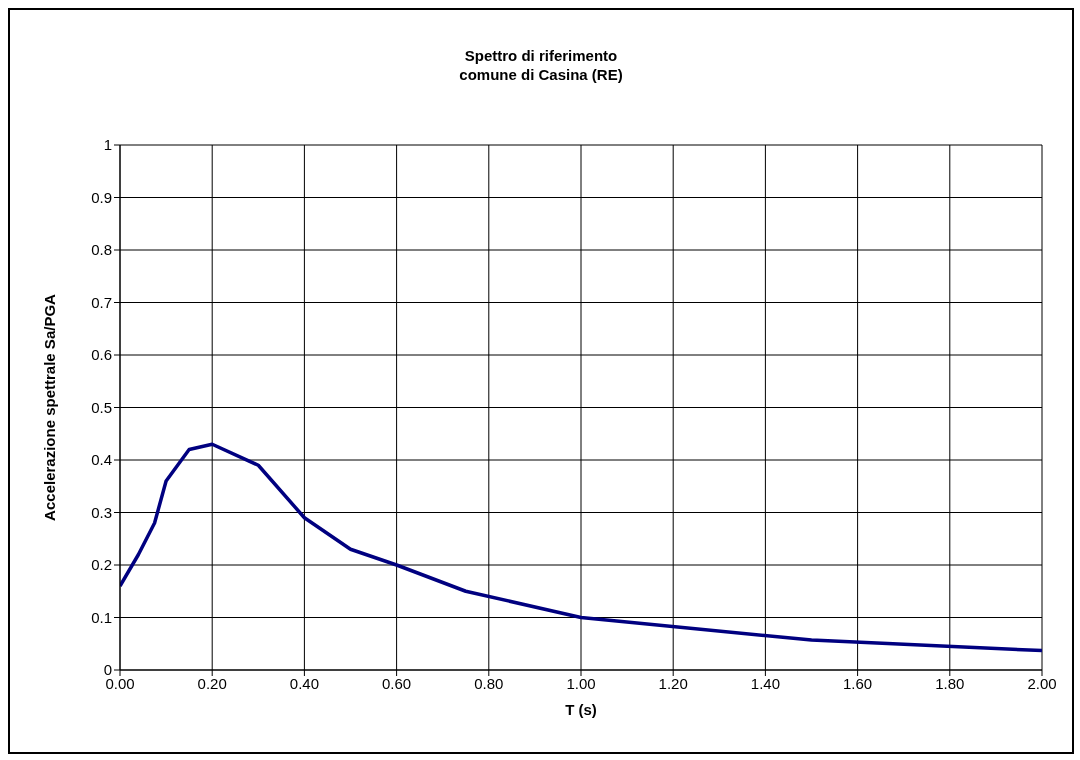 The image size is (1080, 760). I want to click on chart-title: Spettro di riferimento comune di Casina (RE), so click(541, 65).